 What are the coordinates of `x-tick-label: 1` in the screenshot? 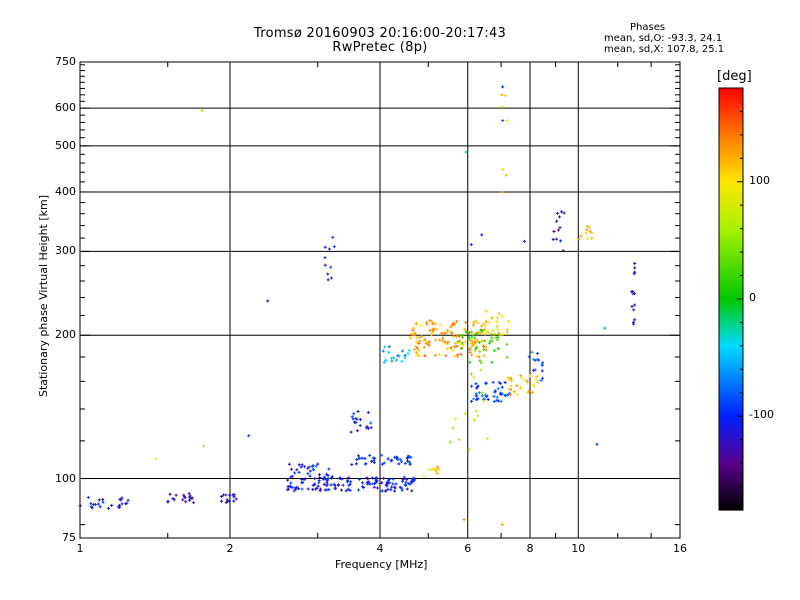 It's located at (80, 548).